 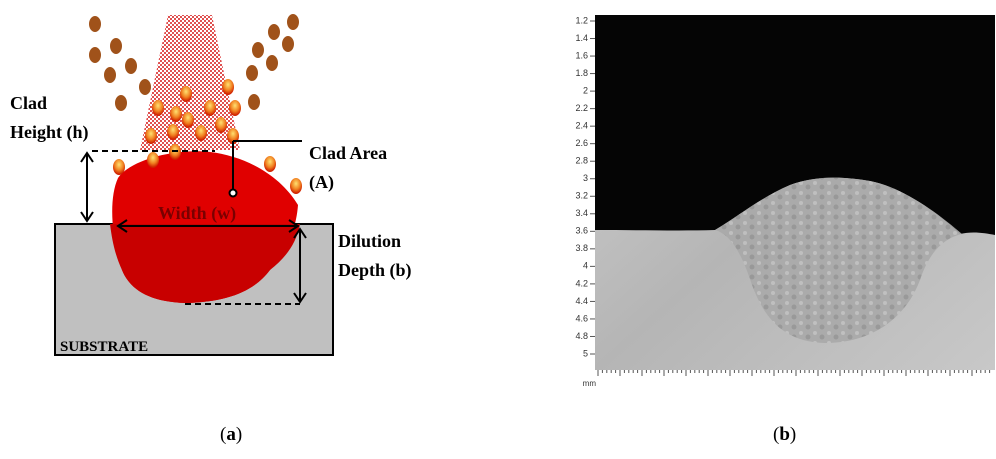 What do you see at coordinates (581, 196) in the screenshot?
I see `y-tick-label: 3.2` at bounding box center [581, 196].